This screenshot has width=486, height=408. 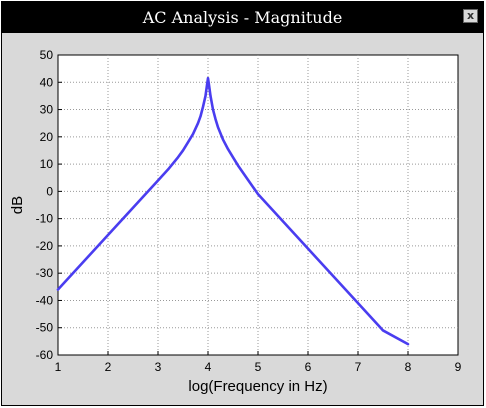 What do you see at coordinates (258, 367) in the screenshot?
I see `x-tick-label: 5` at bounding box center [258, 367].